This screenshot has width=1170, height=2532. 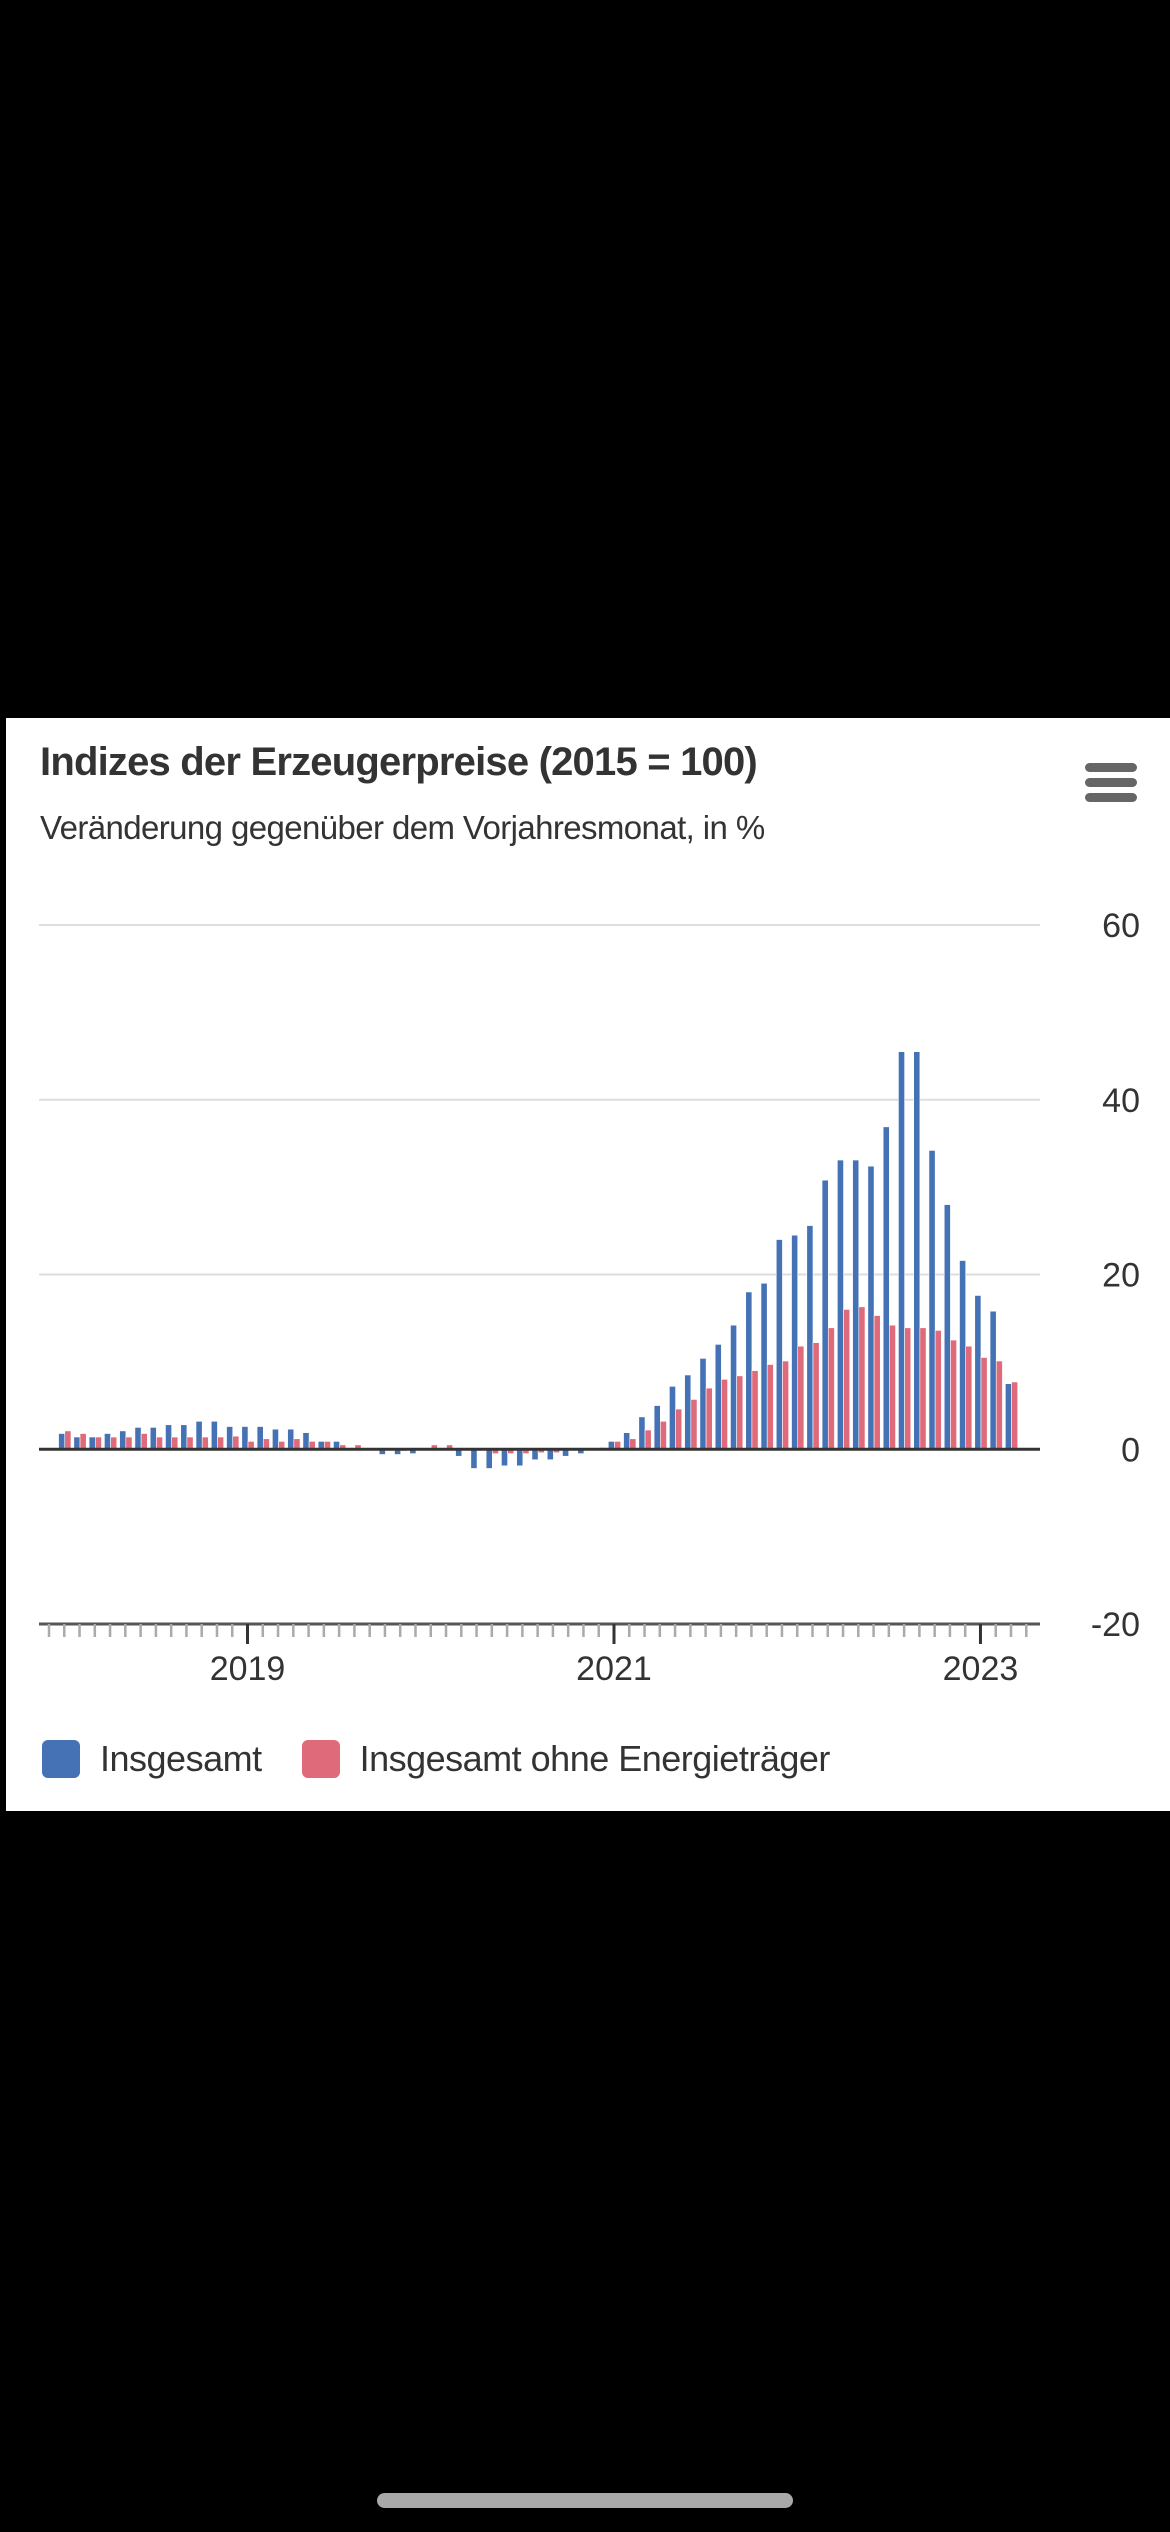 I want to click on legend-label: Insgesamt, so click(x=181, y=1758).